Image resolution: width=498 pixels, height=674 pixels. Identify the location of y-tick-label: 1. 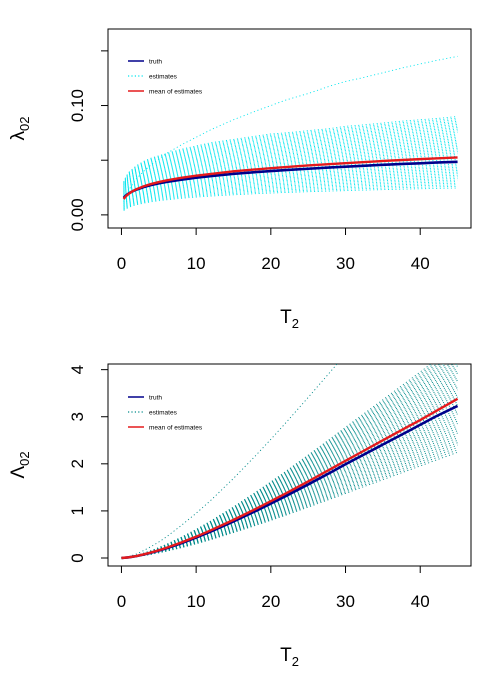
(77, 510).